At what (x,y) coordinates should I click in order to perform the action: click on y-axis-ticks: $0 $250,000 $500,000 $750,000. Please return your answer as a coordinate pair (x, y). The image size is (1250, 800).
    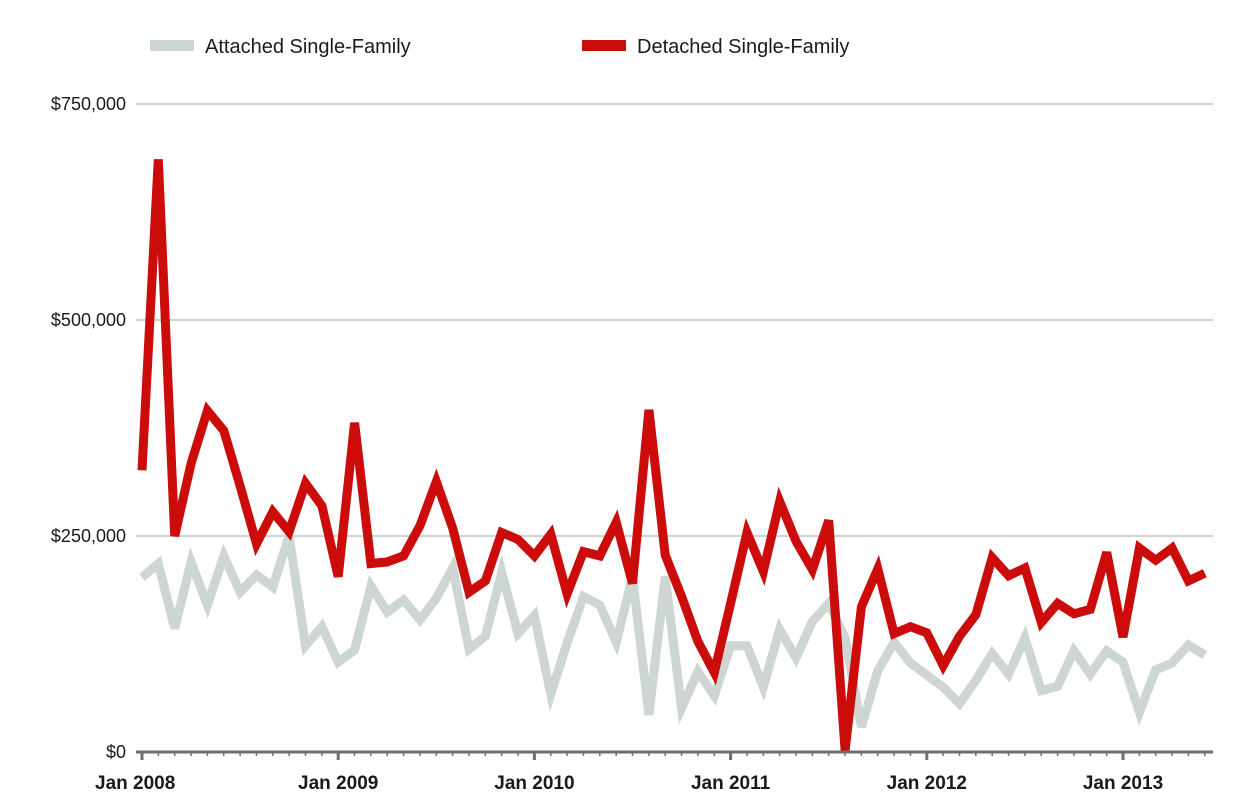
    Looking at the image, I should click on (88, 428).